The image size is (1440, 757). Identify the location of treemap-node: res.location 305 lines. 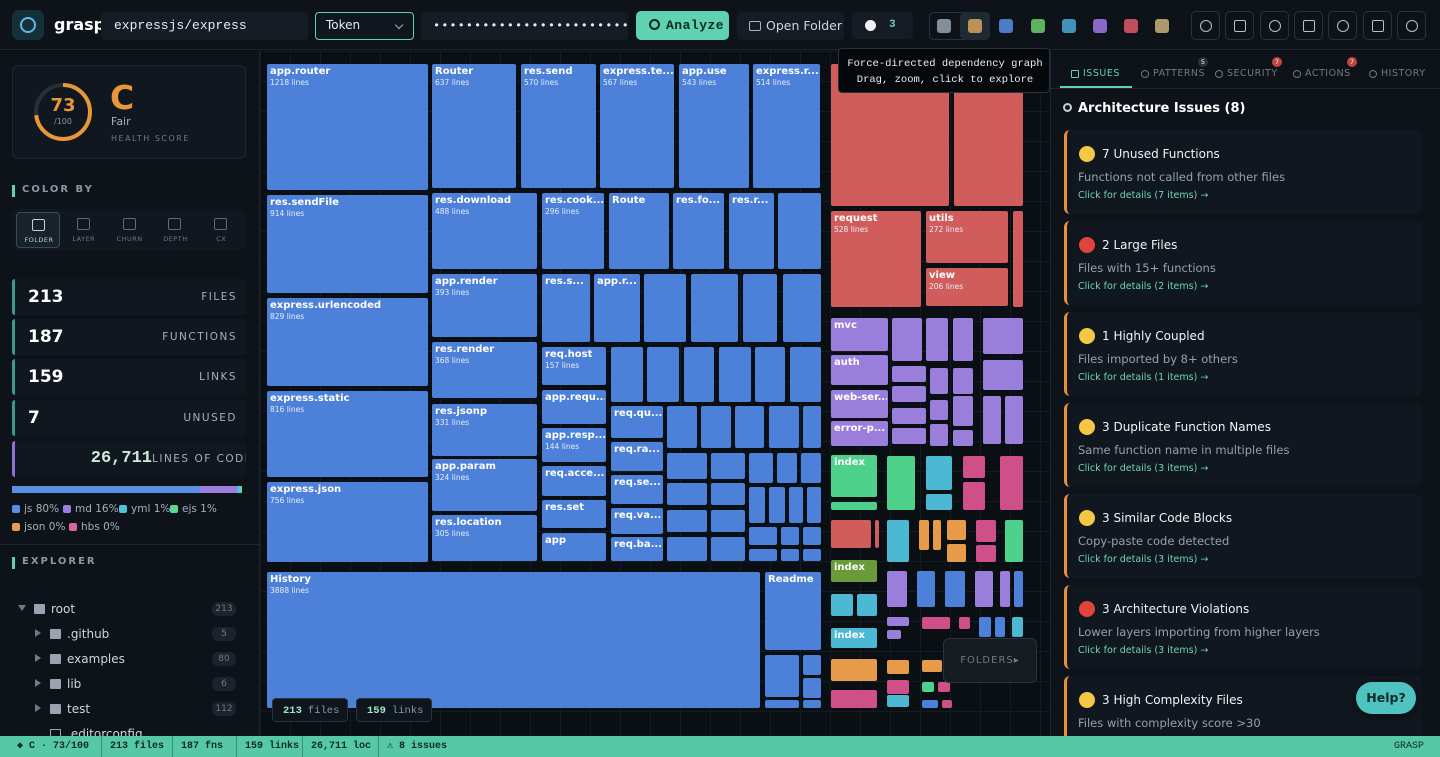
(484, 538).